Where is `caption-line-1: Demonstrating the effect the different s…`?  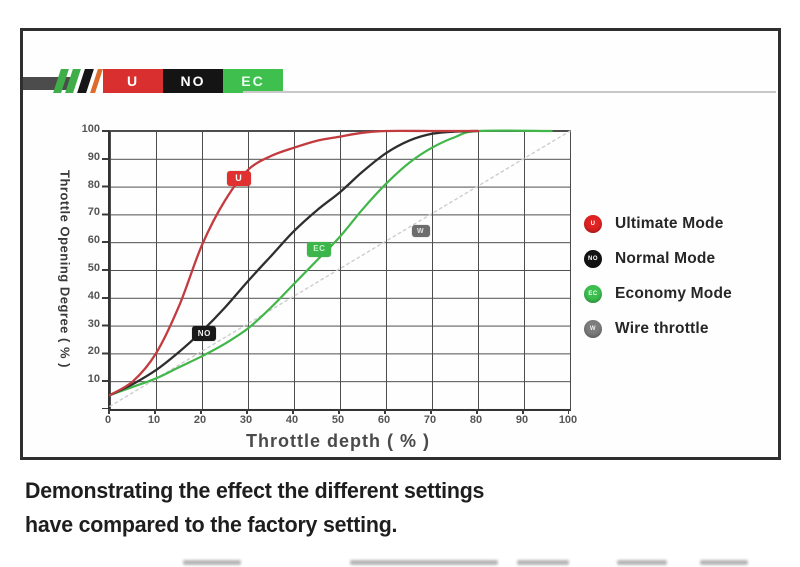 caption-line-1: Demonstrating the effect the different s… is located at coordinates (255, 490).